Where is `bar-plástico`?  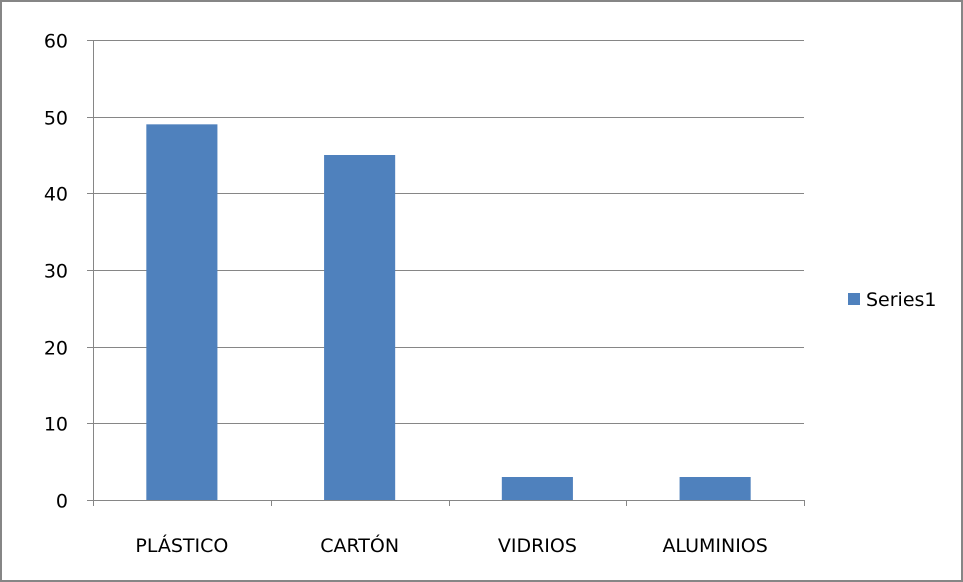
bar-plástico is located at coordinates (182, 312).